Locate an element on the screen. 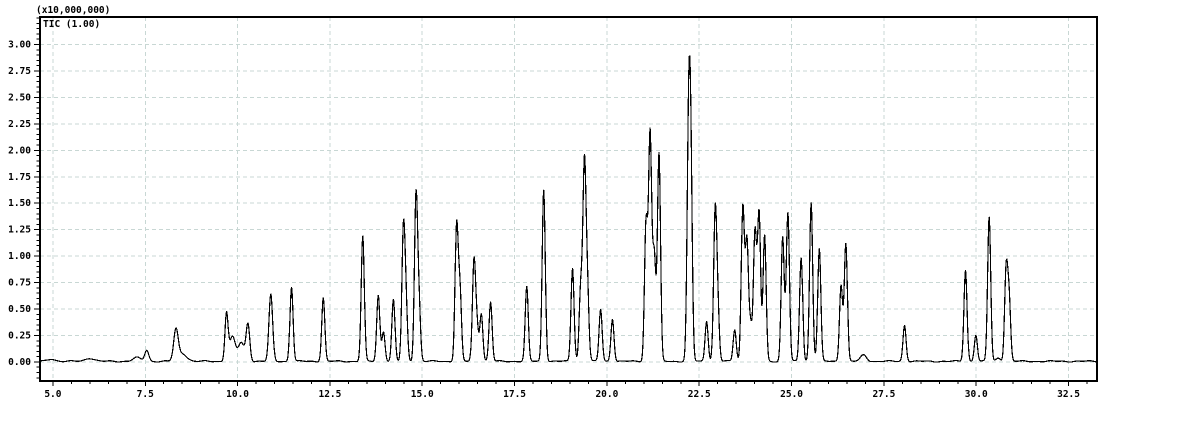 The height and width of the screenshot is (424, 1181). y-axis-multiplier-label: (x10,000,000) is located at coordinates (73, 10).